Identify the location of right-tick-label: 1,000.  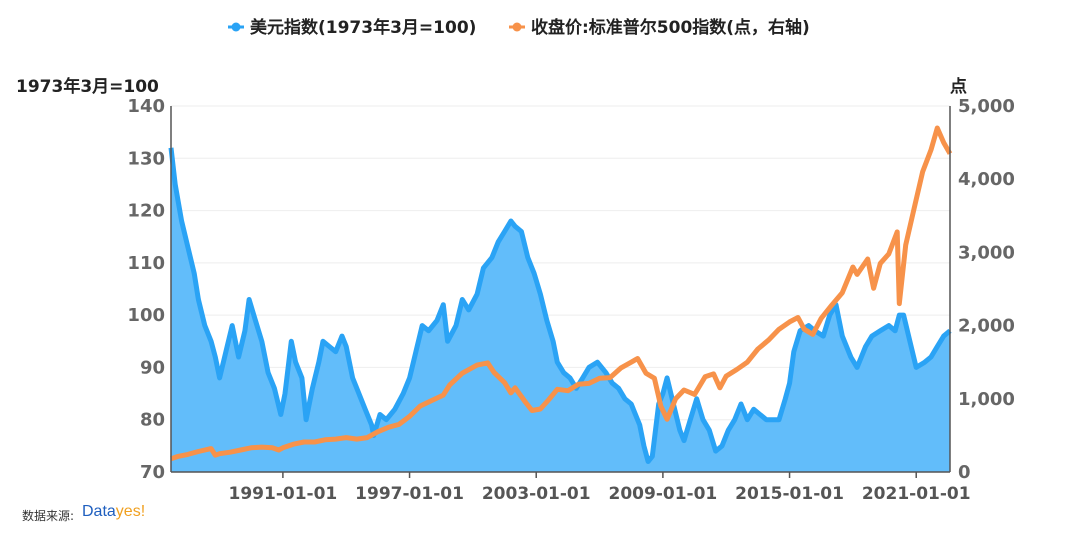
(986, 399).